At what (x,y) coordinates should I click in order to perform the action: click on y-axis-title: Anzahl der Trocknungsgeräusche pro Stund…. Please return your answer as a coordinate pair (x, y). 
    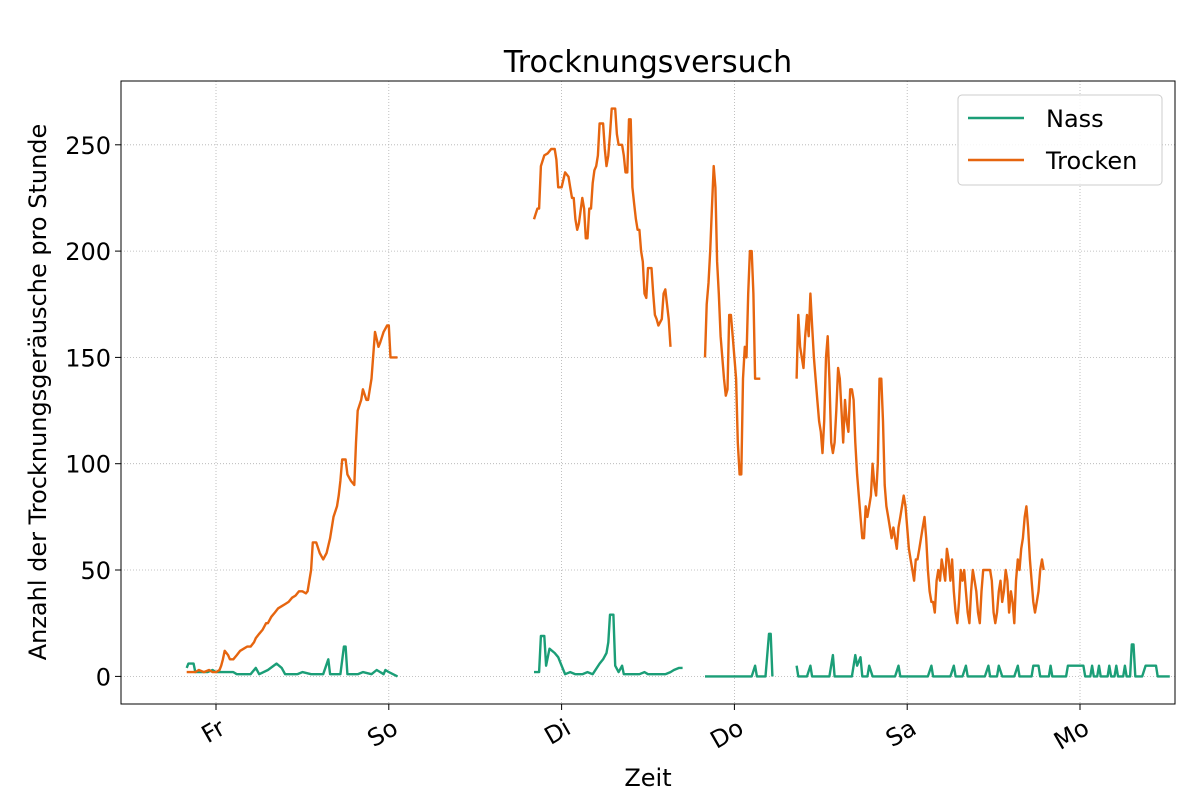
    Looking at the image, I should click on (38, 392).